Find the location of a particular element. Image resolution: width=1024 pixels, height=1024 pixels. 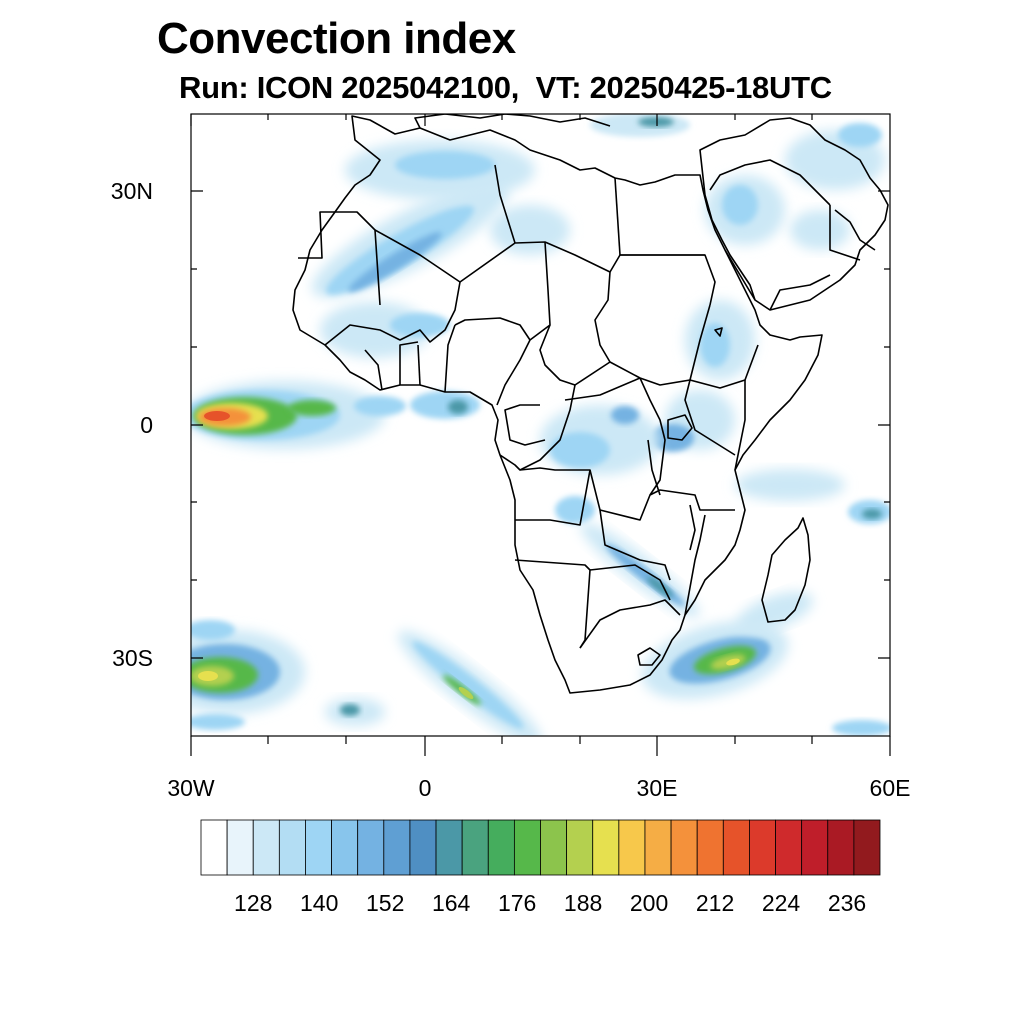

lat-label-0: 0 is located at coordinates (146, 425).